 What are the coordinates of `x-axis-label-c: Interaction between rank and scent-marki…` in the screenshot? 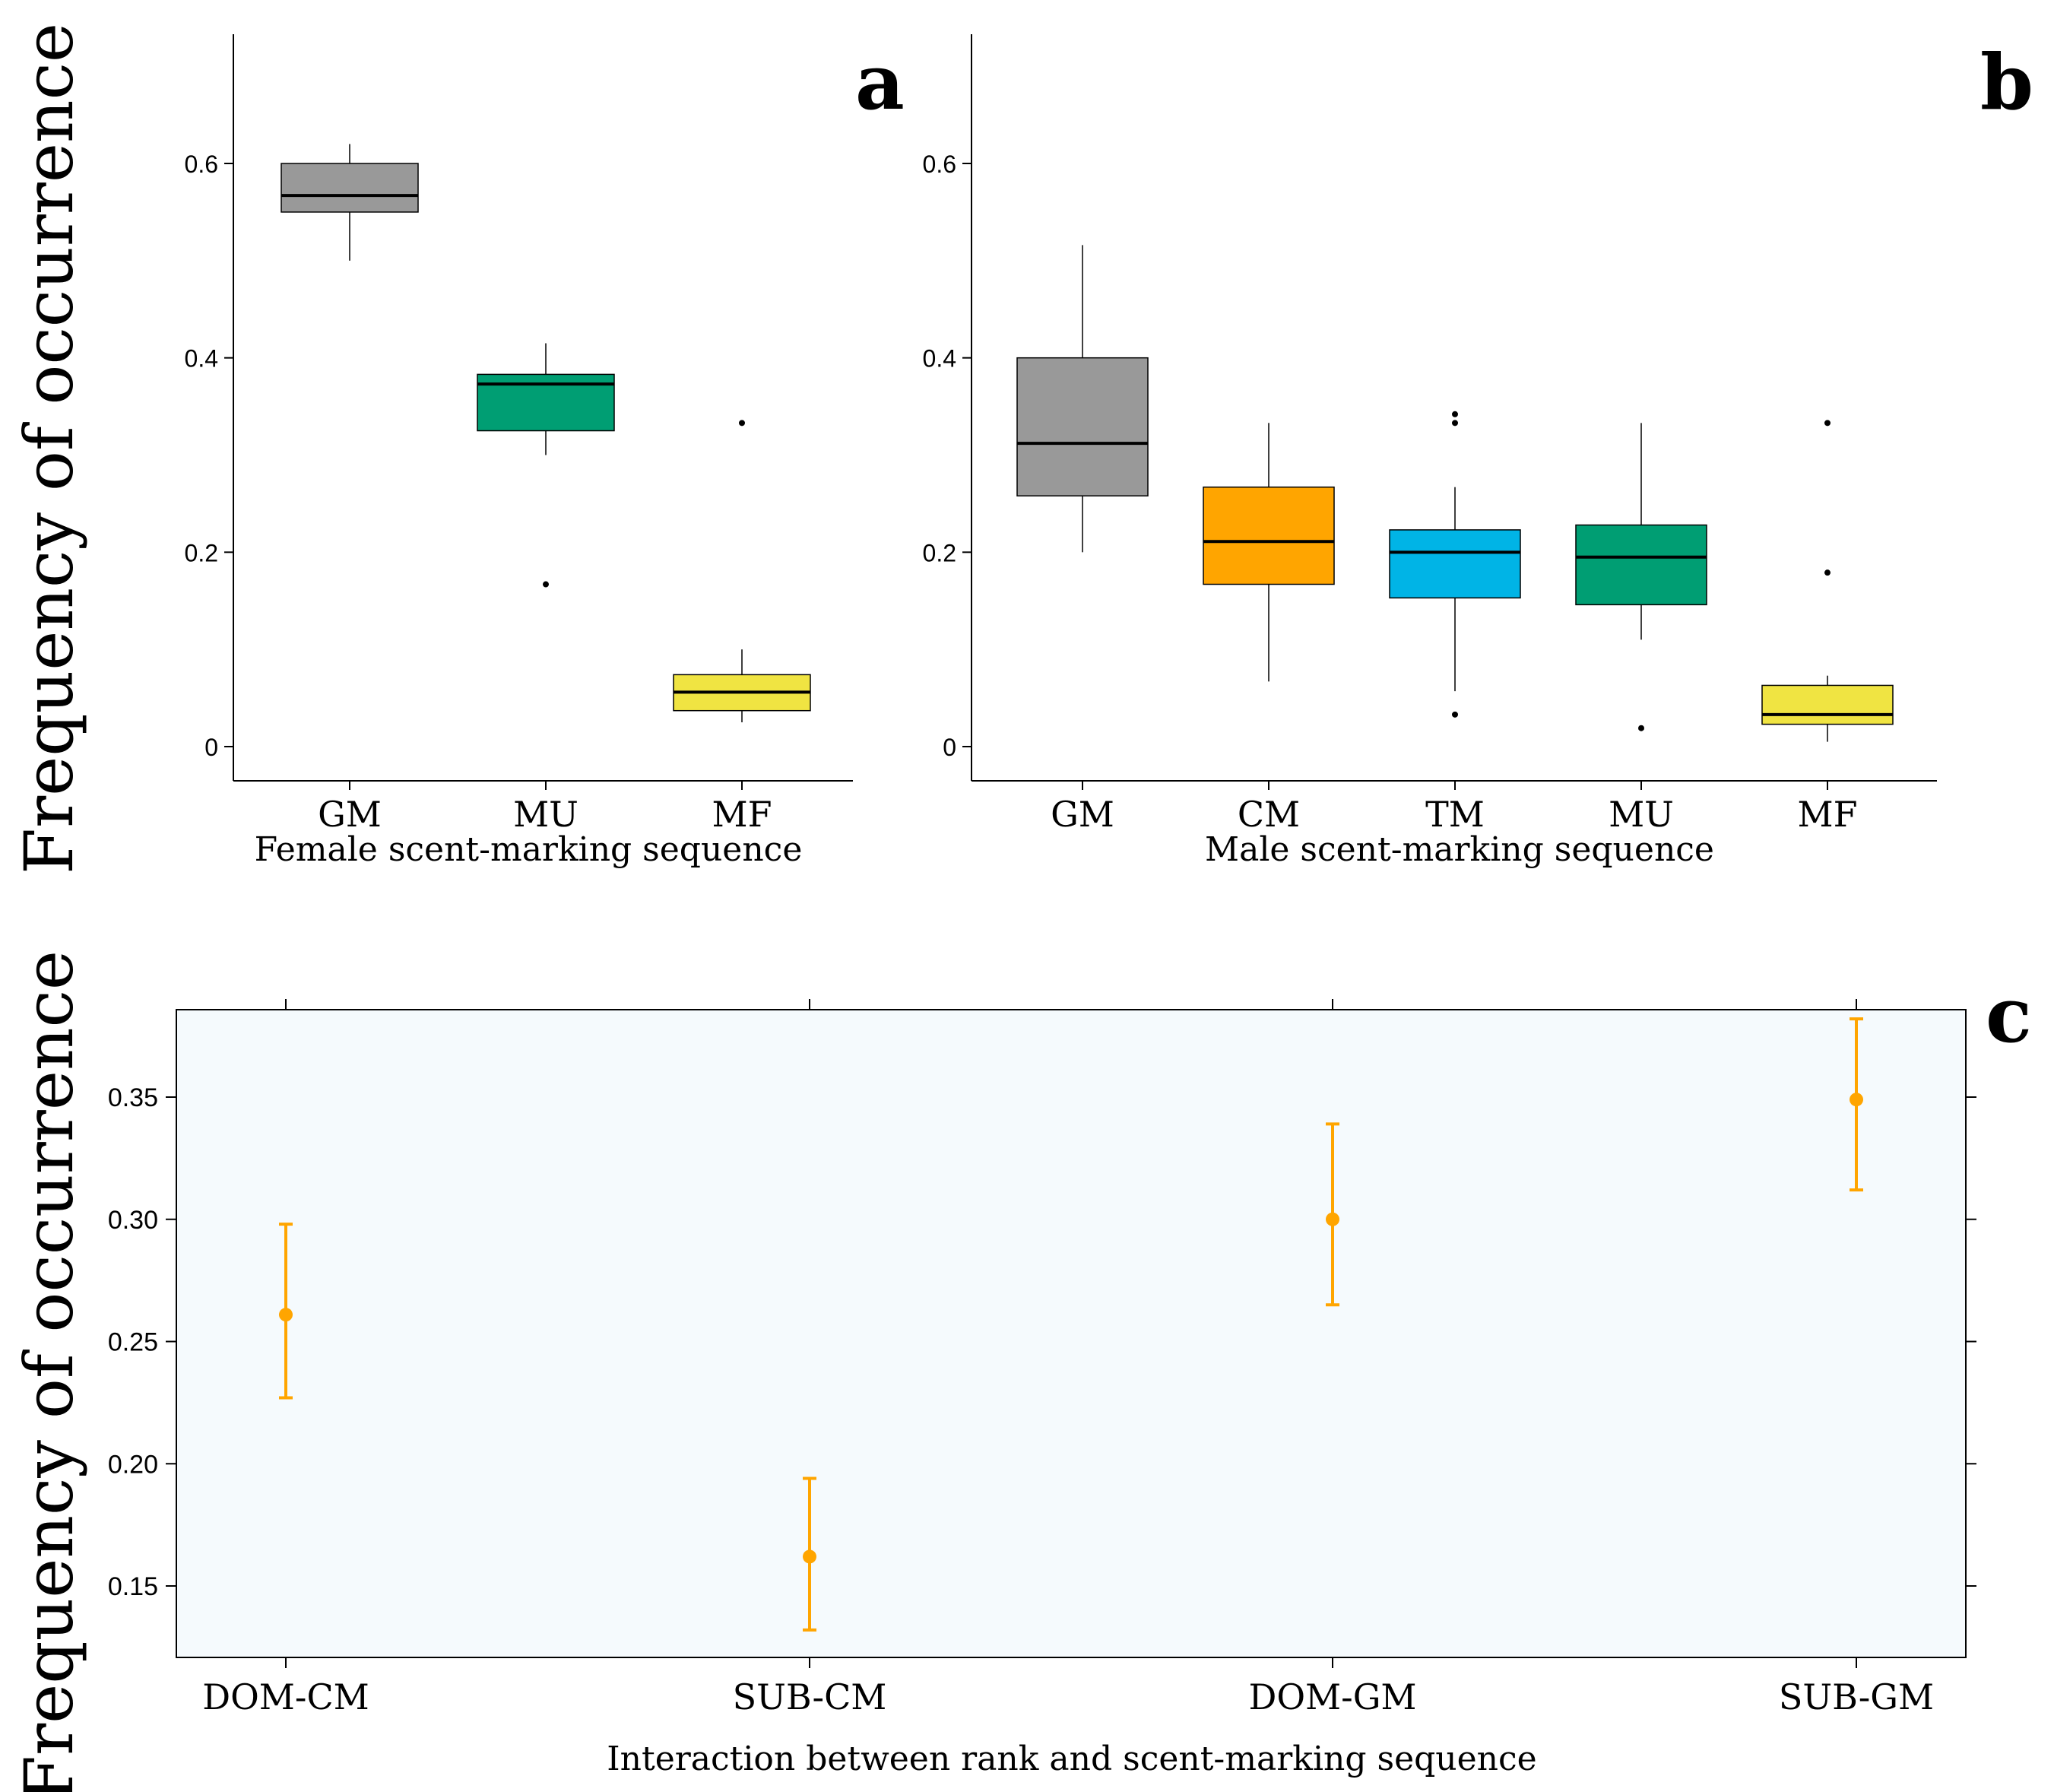 It's located at (1071, 1759).